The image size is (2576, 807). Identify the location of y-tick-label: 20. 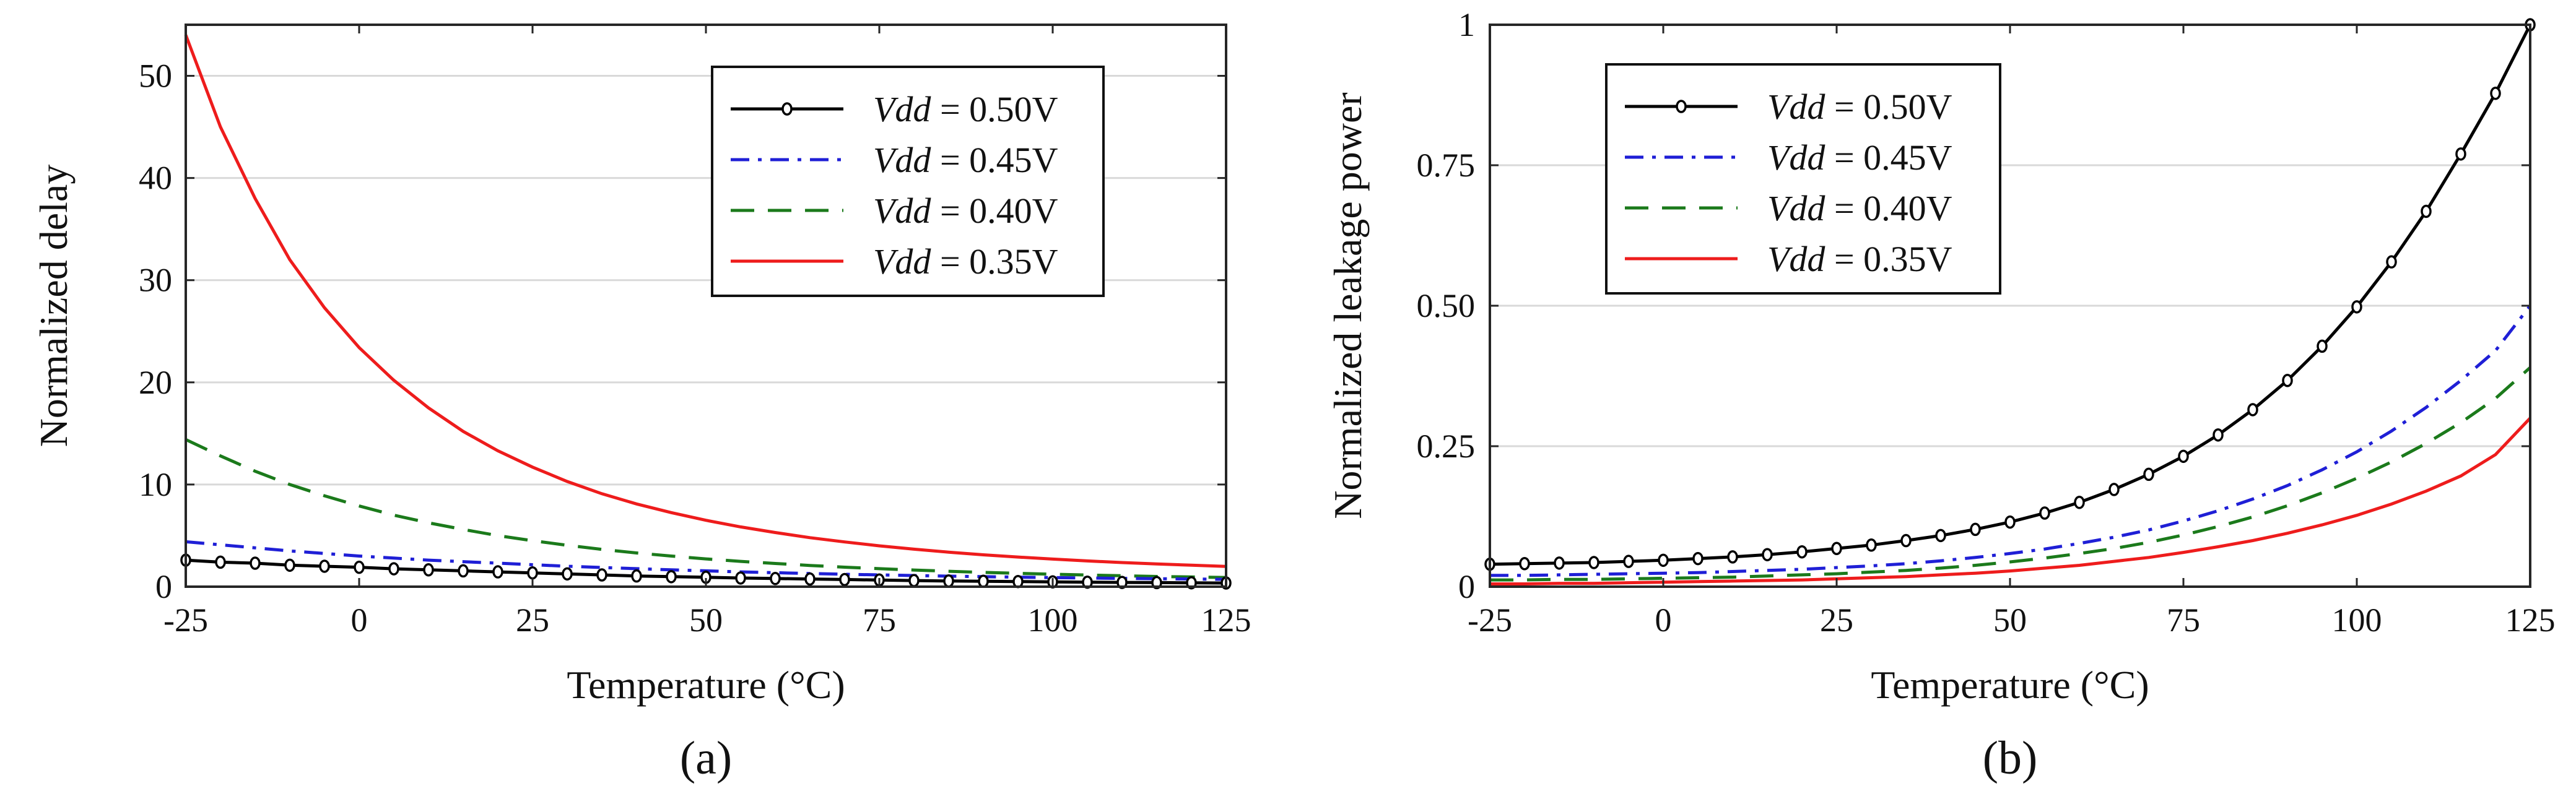
(155, 382).